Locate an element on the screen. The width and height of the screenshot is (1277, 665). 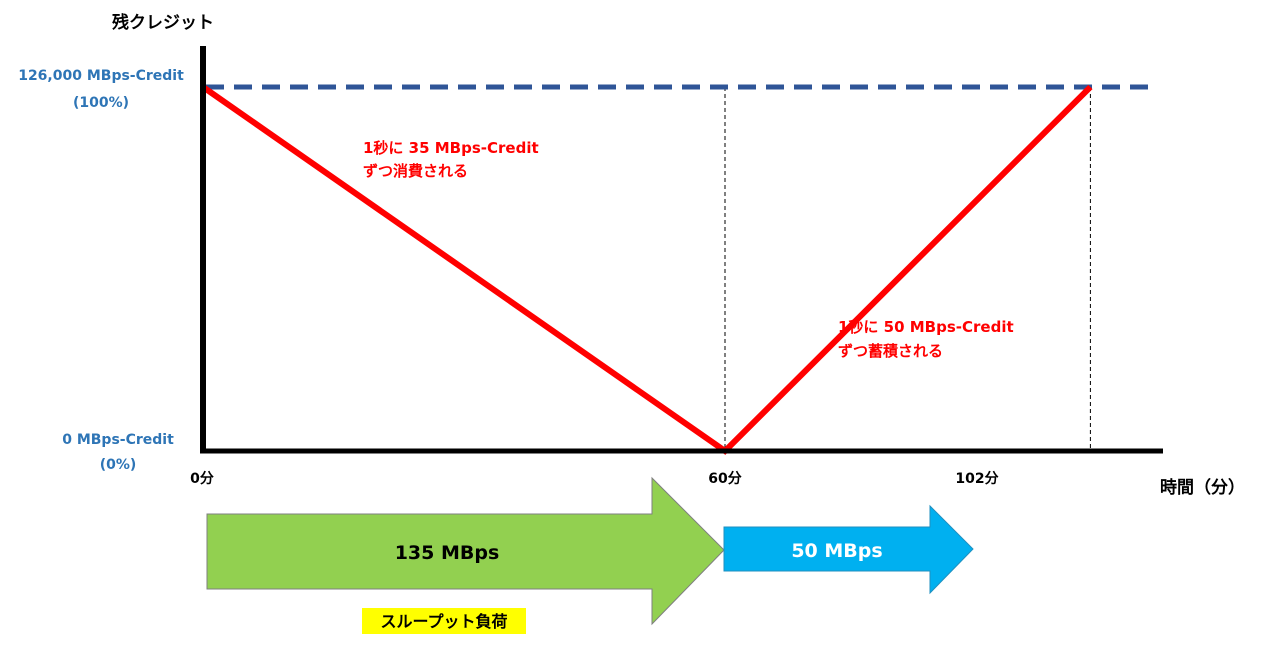
y-tick-bottom: 0 MBps-Credit is located at coordinates (118, 440).